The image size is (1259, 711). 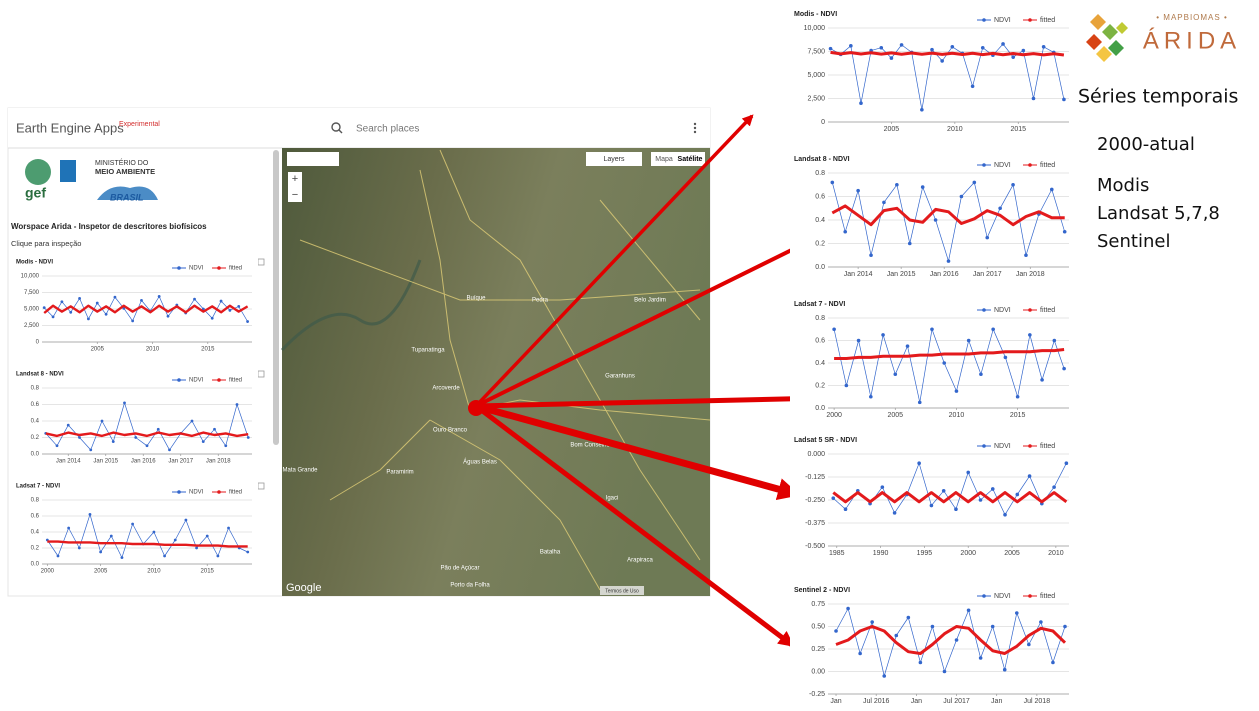 I want to click on zoom-out: −, so click(x=295, y=195).